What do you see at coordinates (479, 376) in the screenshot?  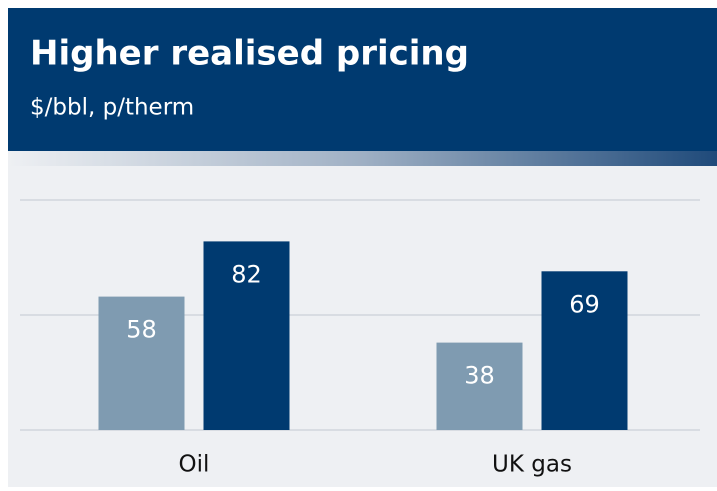 I see `data-label: 38` at bounding box center [479, 376].